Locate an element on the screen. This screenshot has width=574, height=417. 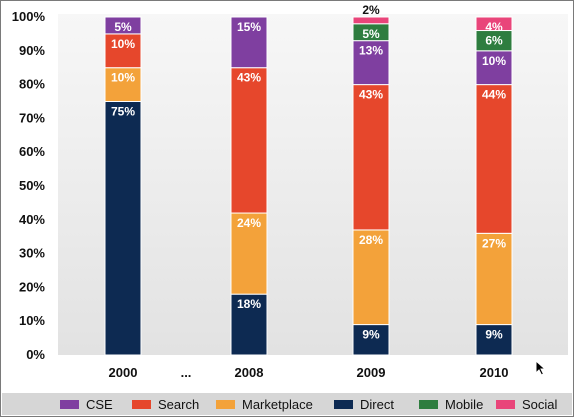
legend-item-mobile: Mobile is located at coordinates (451, 404).